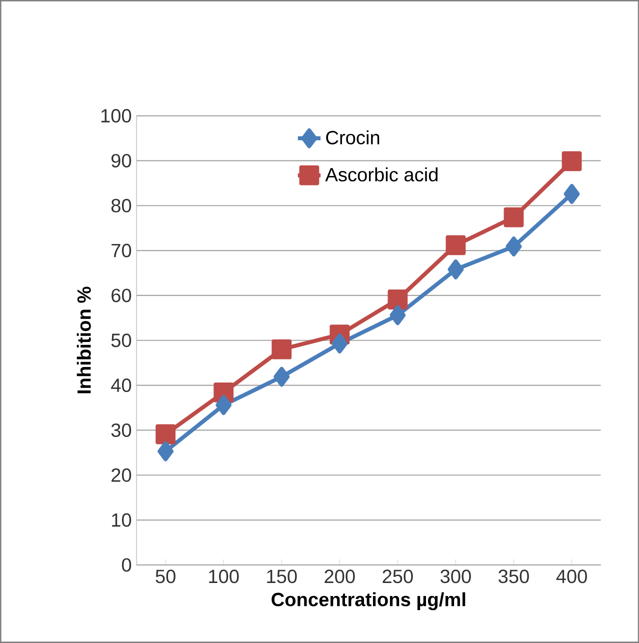  Describe the element at coordinates (116, 116) in the screenshot. I see `y-tick-label: 100` at that location.